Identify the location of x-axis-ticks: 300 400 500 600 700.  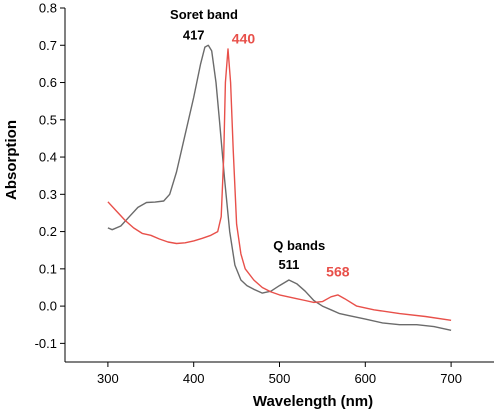
(279, 374).